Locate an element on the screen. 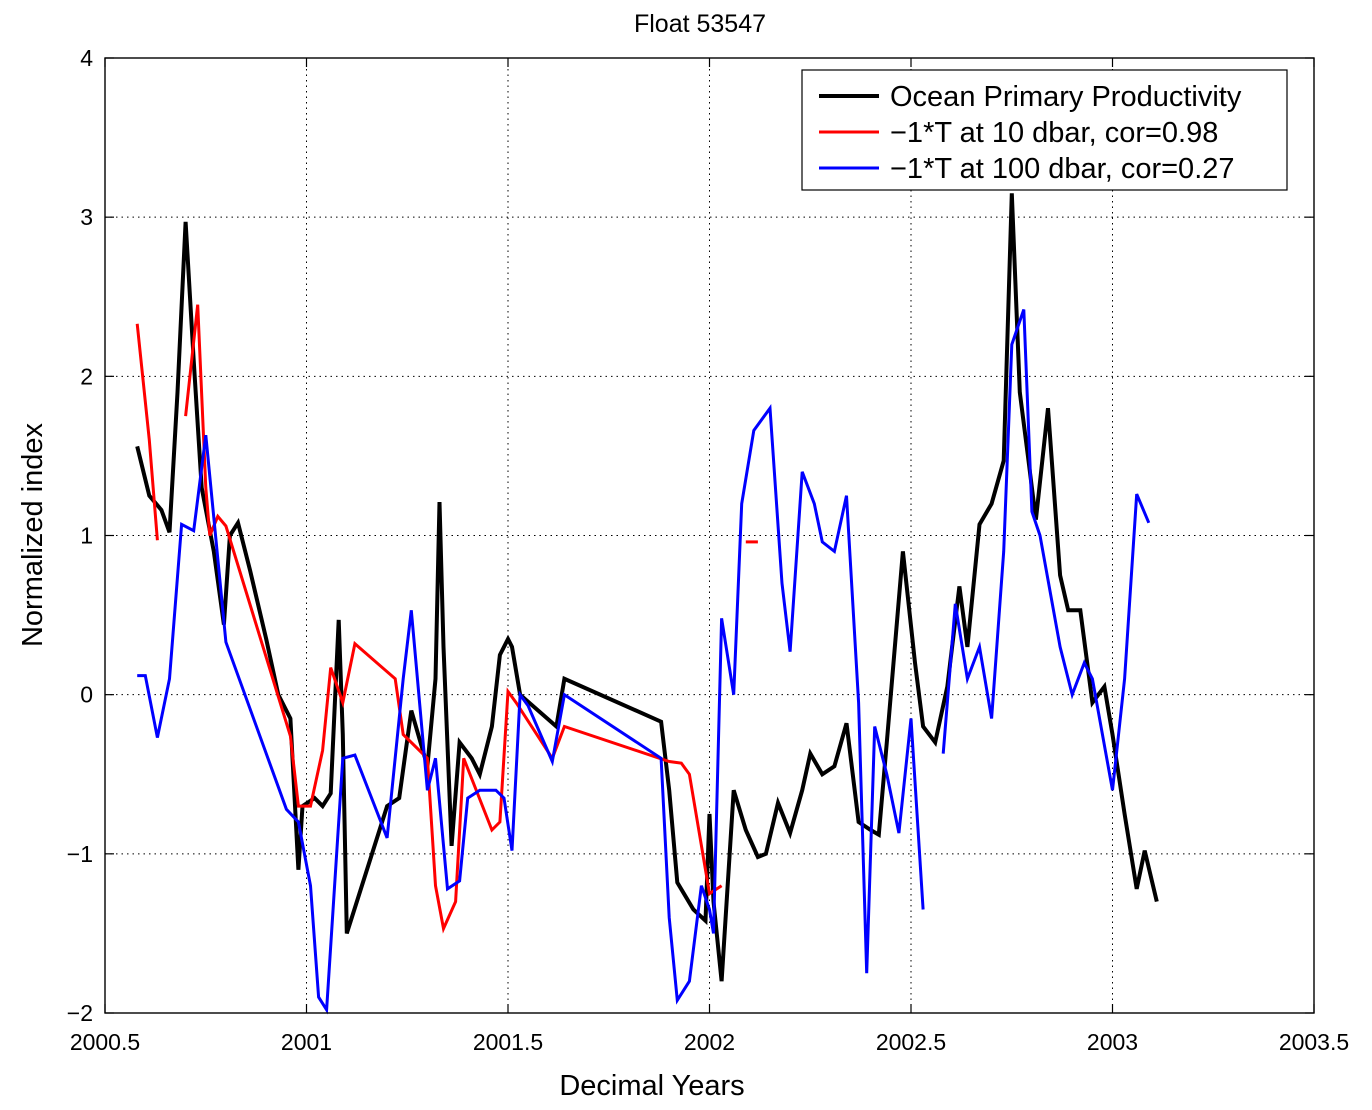  x-tick-label: 2001 is located at coordinates (306, 1042).